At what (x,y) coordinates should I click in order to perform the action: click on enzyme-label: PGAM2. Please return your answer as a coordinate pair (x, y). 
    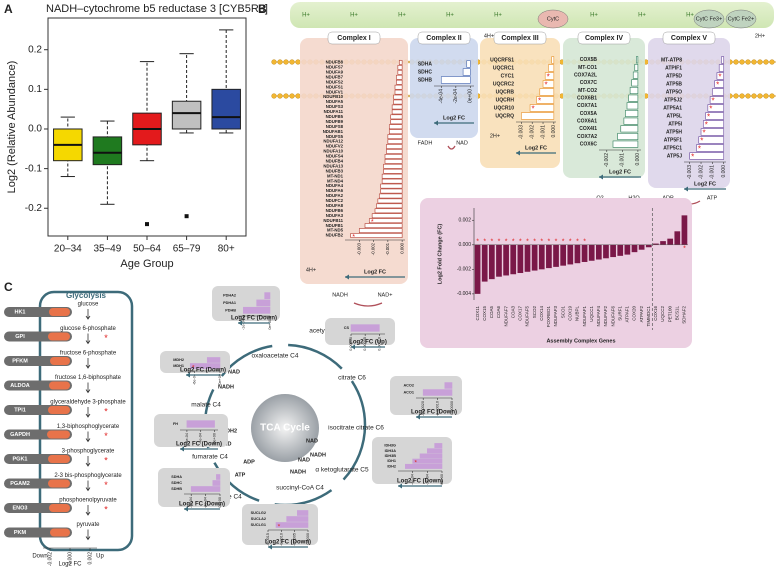
    Looking at the image, I should click on (20, 484).